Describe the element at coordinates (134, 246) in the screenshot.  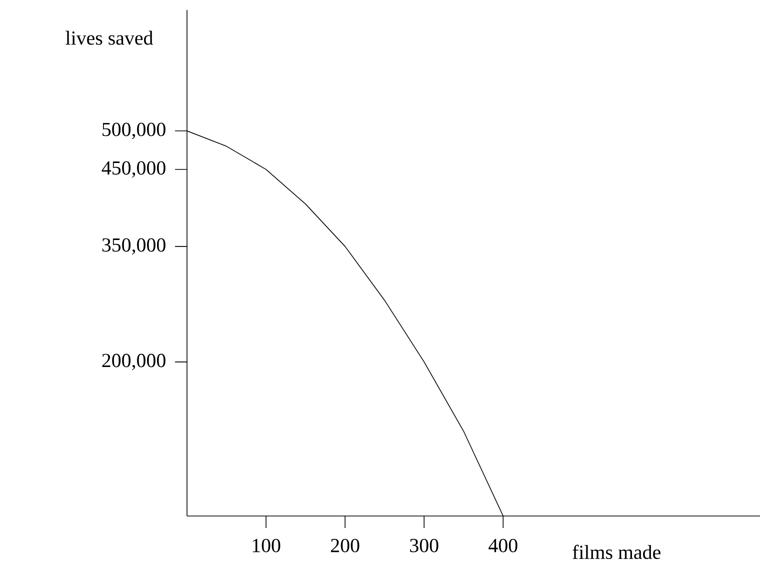
I see `y-tick-label: 350,000` at that location.